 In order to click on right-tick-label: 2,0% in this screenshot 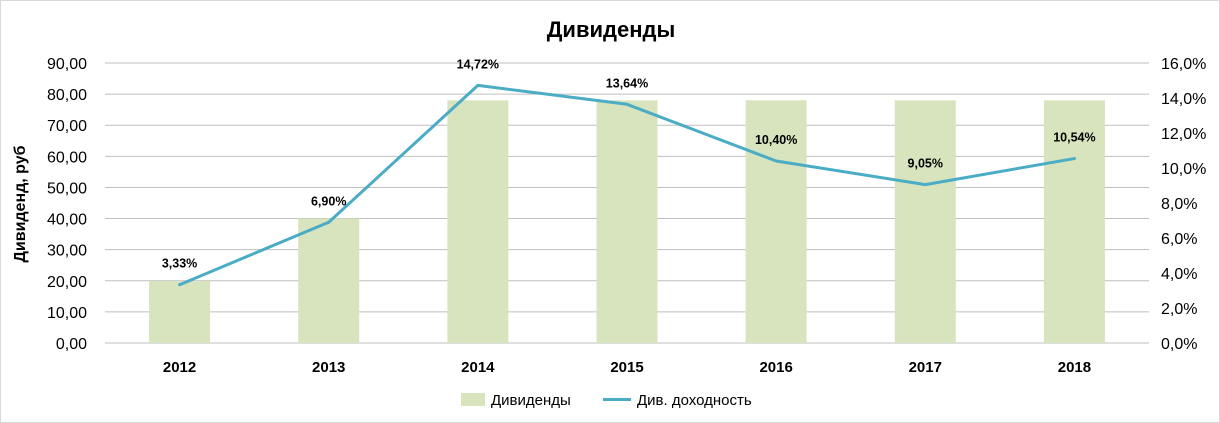, I will do `click(1179, 309)`.